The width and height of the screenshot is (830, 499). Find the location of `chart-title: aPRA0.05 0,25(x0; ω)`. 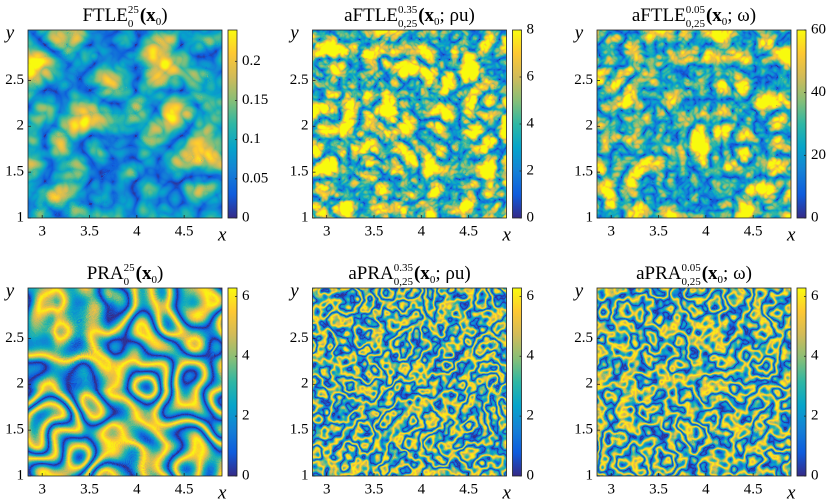

chart-title: aPRA0.05 0,25(x0; ω) is located at coordinates (694, 275).